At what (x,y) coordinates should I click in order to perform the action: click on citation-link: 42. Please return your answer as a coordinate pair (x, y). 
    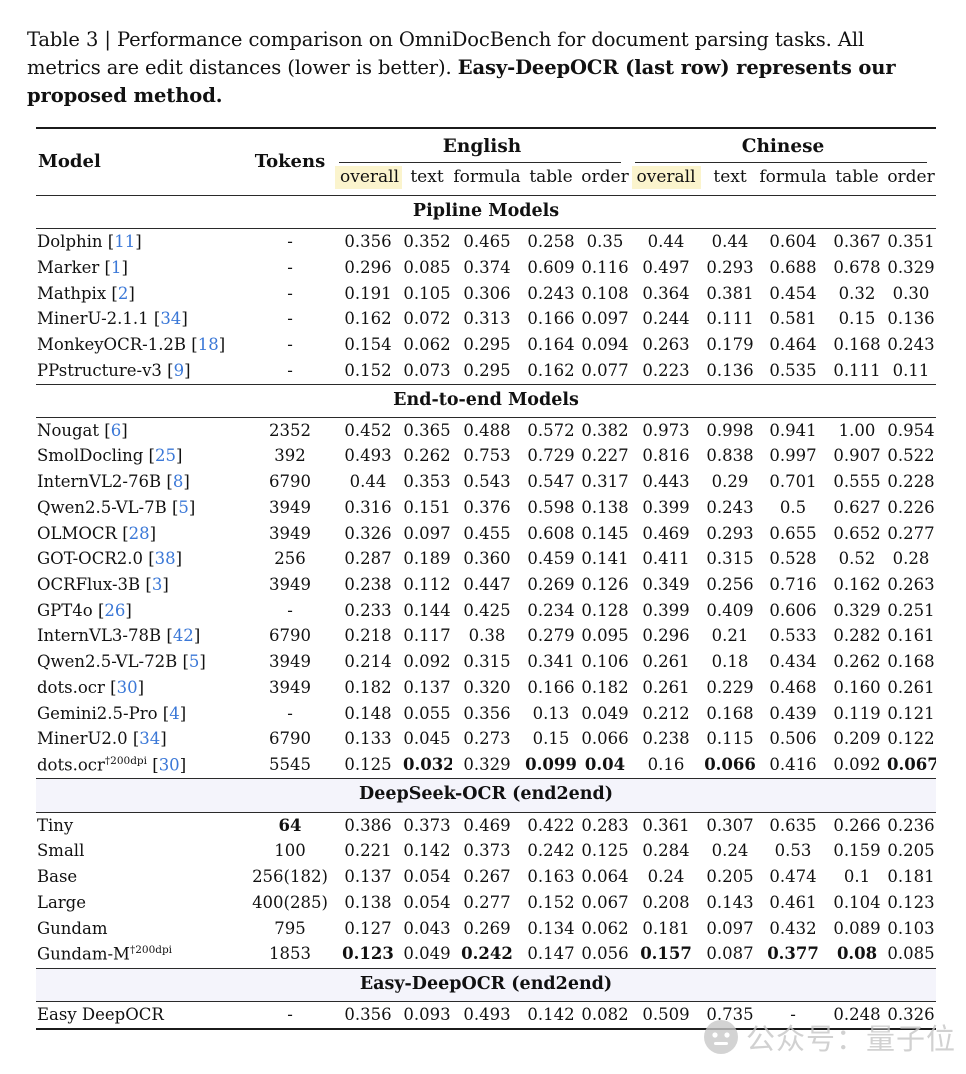
    Looking at the image, I should click on (183, 636).